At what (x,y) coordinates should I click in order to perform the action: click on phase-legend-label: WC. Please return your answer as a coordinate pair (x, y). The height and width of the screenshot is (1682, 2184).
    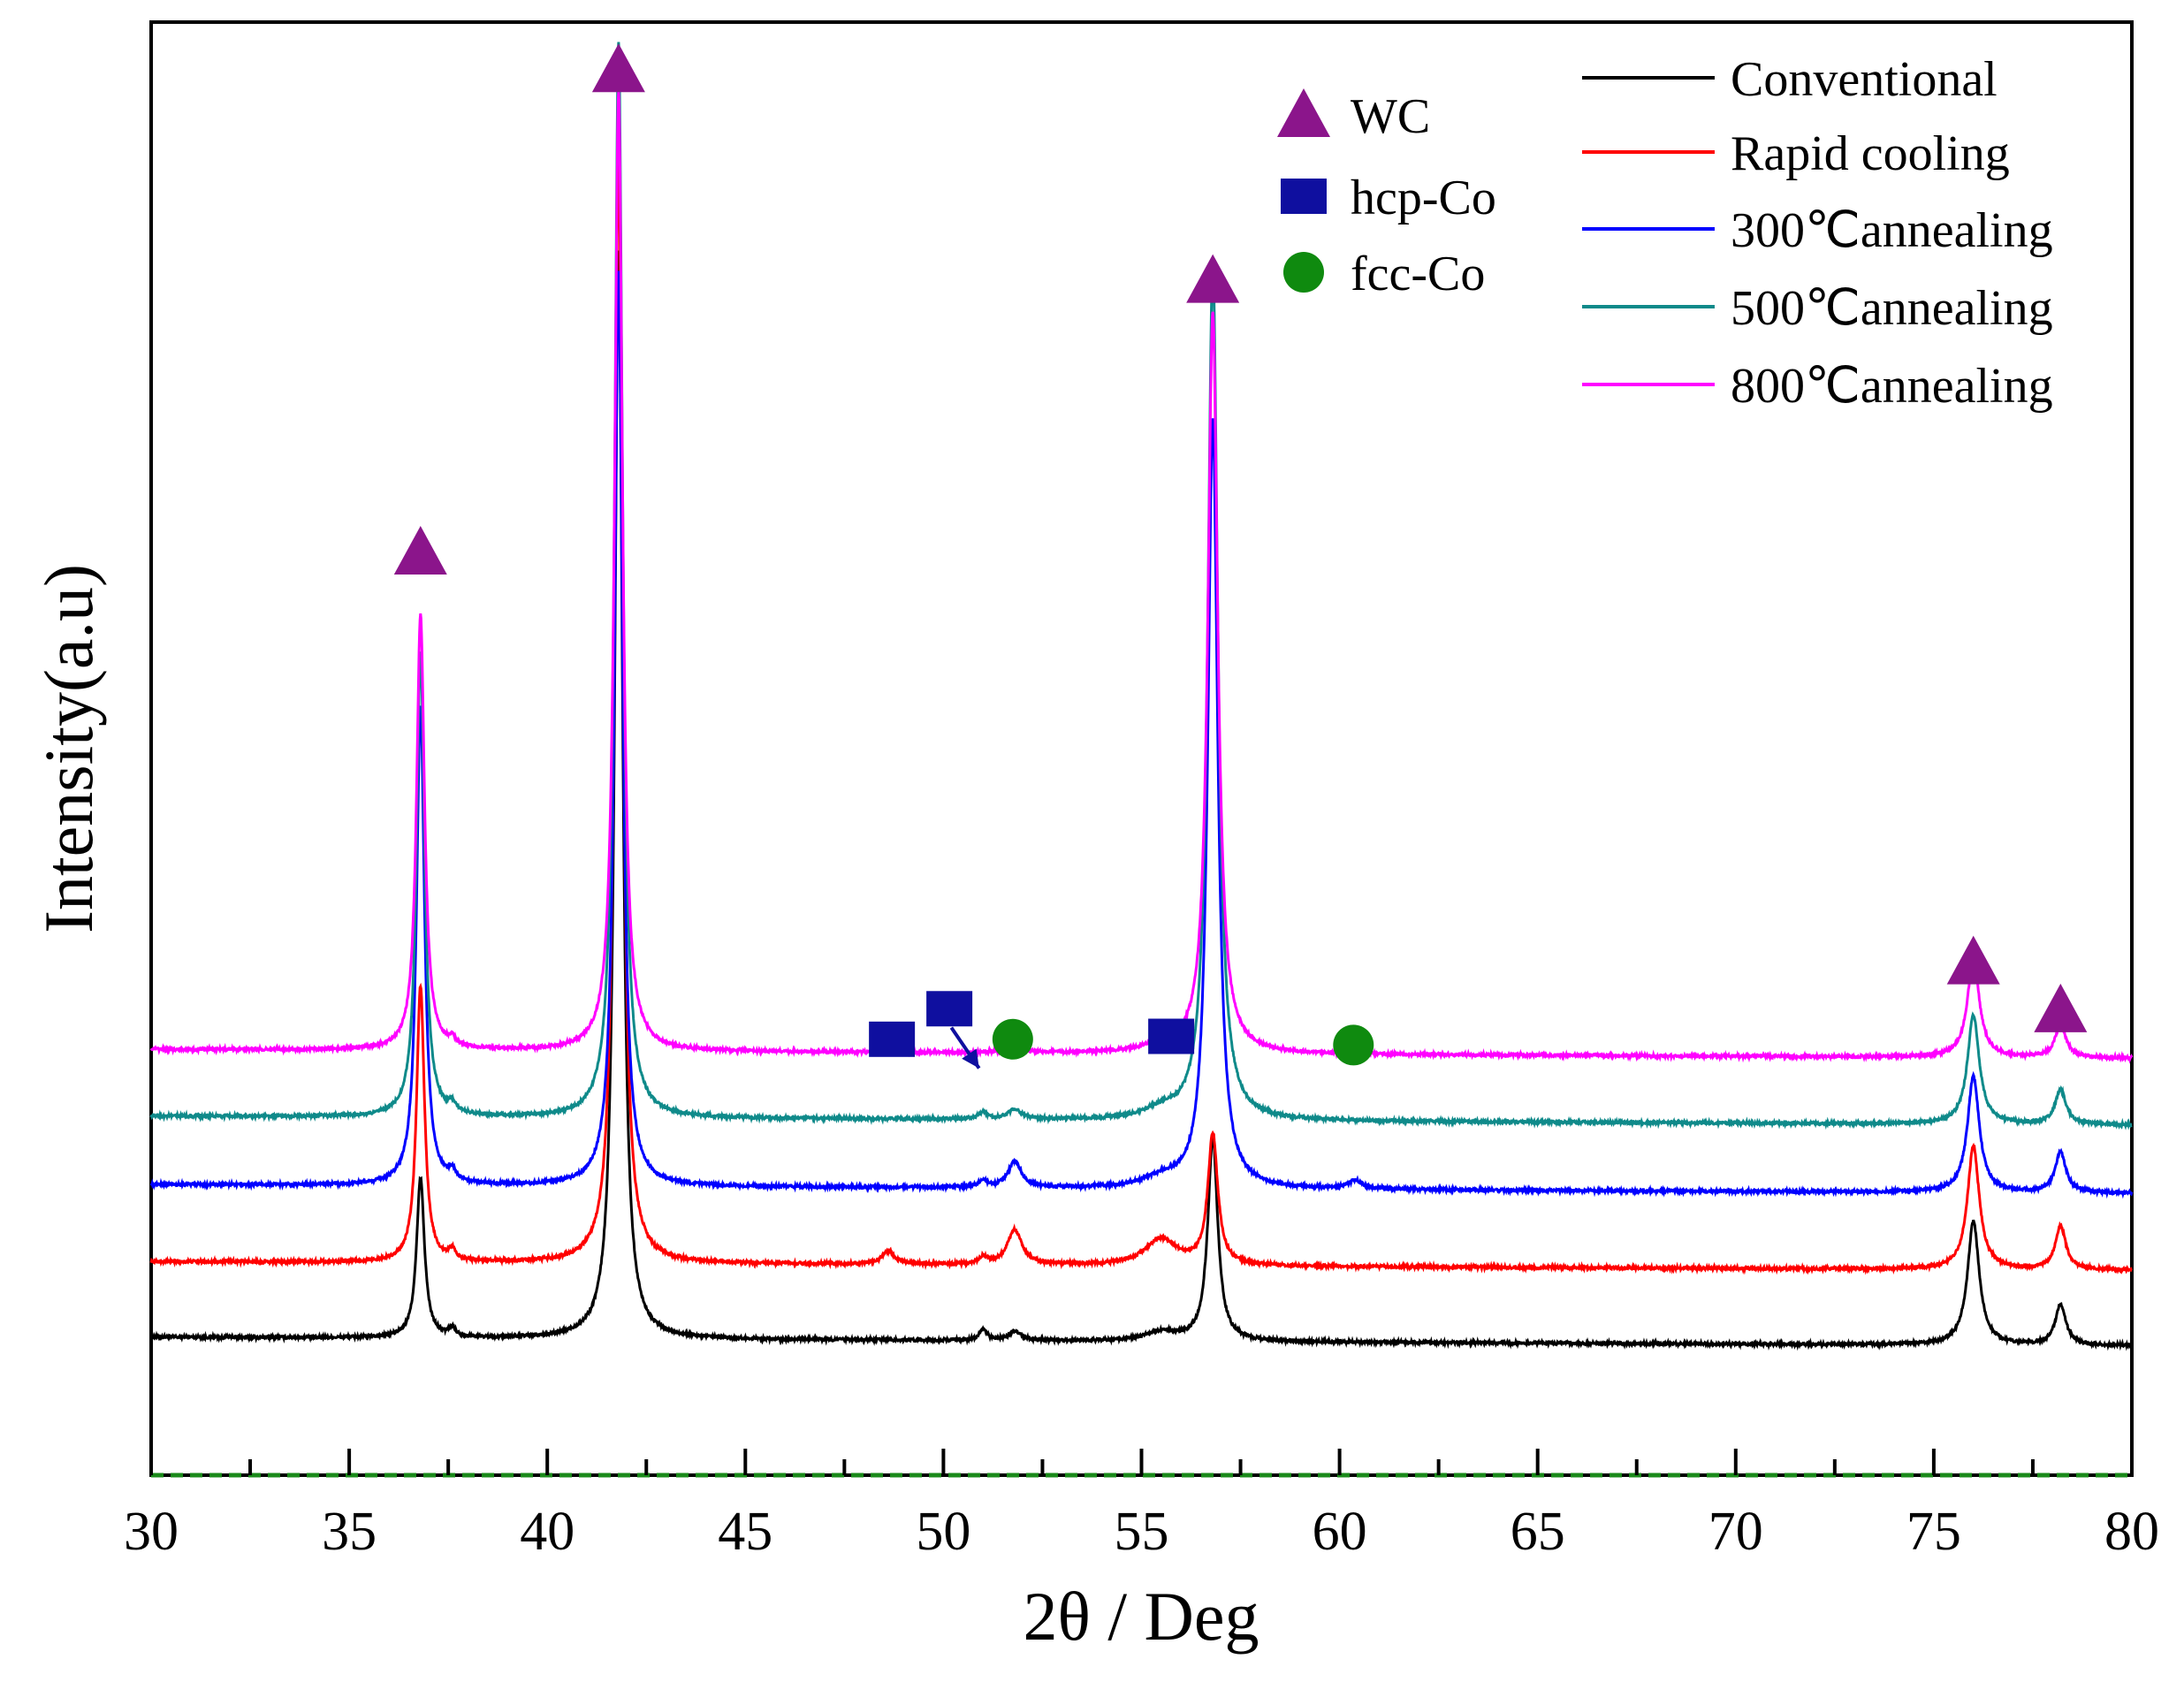
    Looking at the image, I should click on (1390, 116).